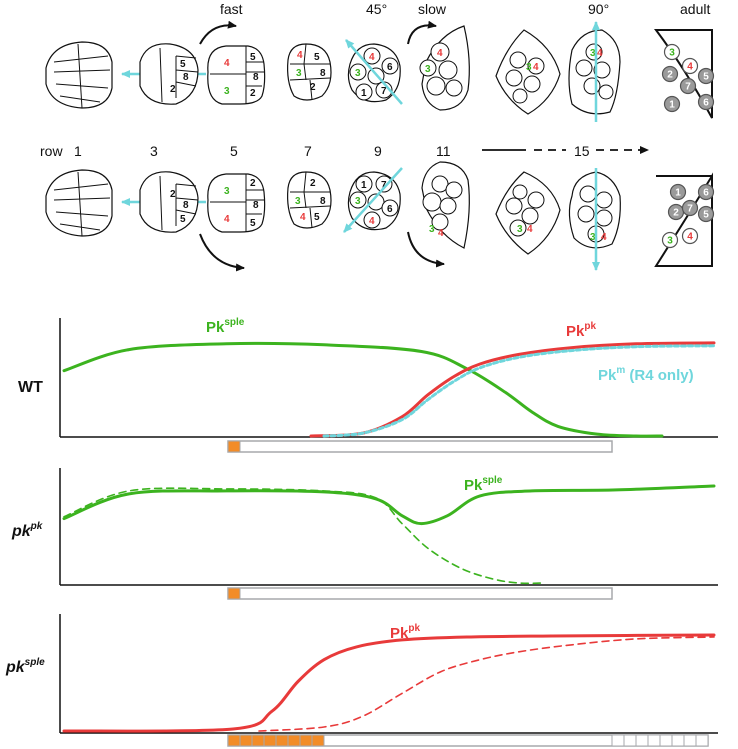  What do you see at coordinates (323, 73) in the screenshot?
I see `r7t-n8: 8` at bounding box center [323, 73].